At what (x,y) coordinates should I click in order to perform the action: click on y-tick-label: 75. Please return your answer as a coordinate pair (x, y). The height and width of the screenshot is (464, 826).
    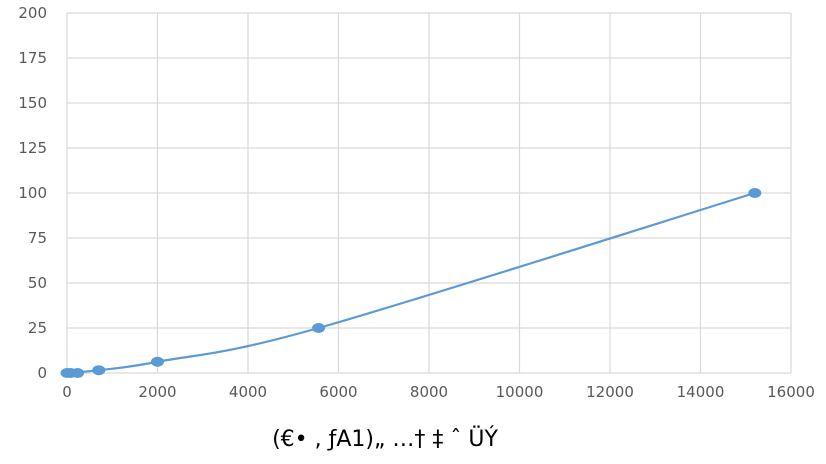
    Looking at the image, I should click on (37, 238).